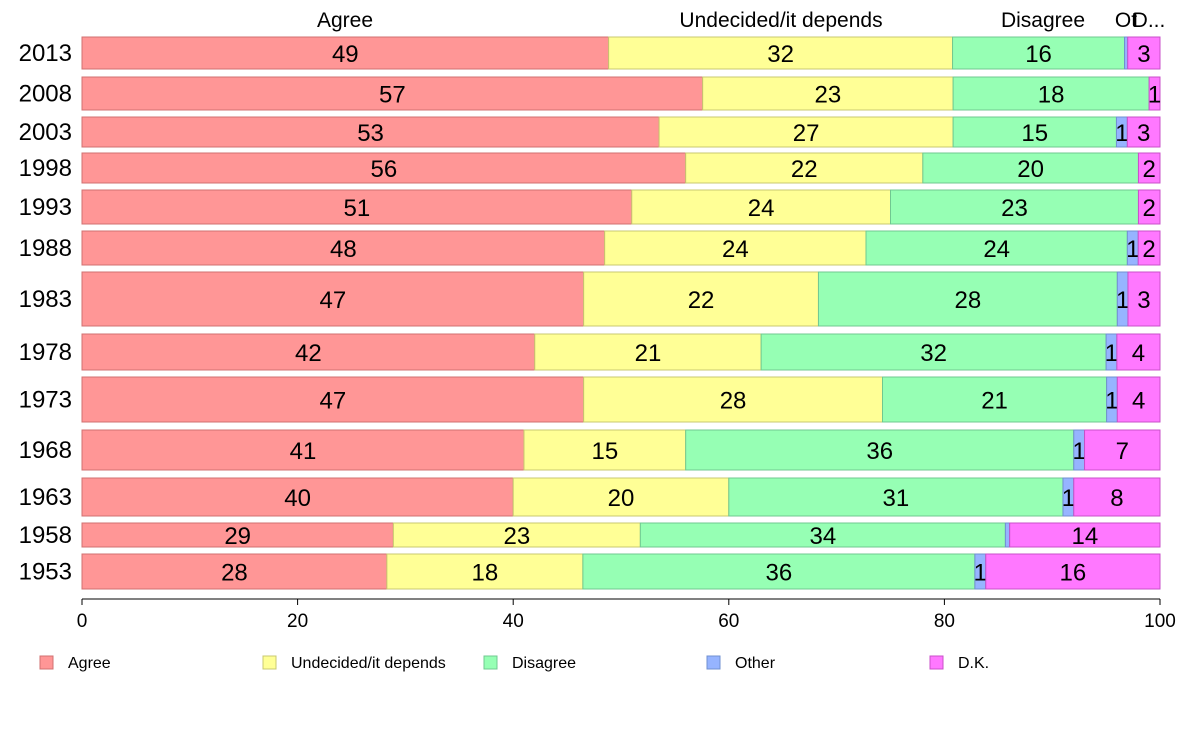 This screenshot has width=1188, height=736. I want to click on data-label: 14, so click(1084, 536).